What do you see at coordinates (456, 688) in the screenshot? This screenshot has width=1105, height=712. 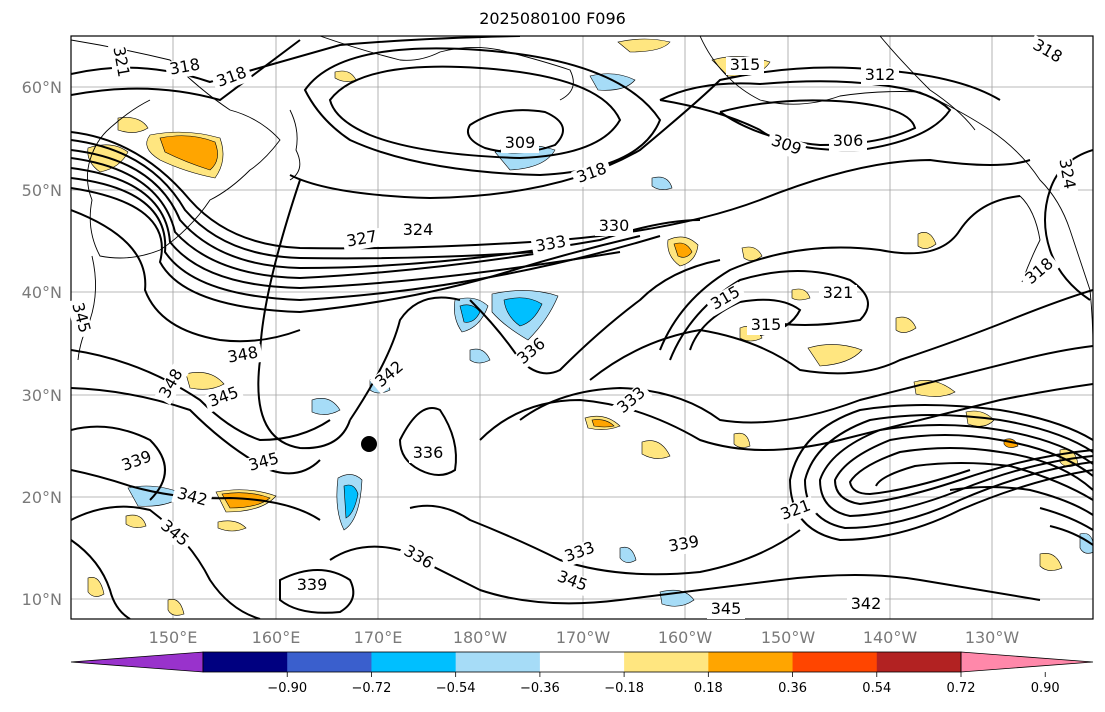 I see `colorbar-tick-label: −0.54` at bounding box center [456, 688].